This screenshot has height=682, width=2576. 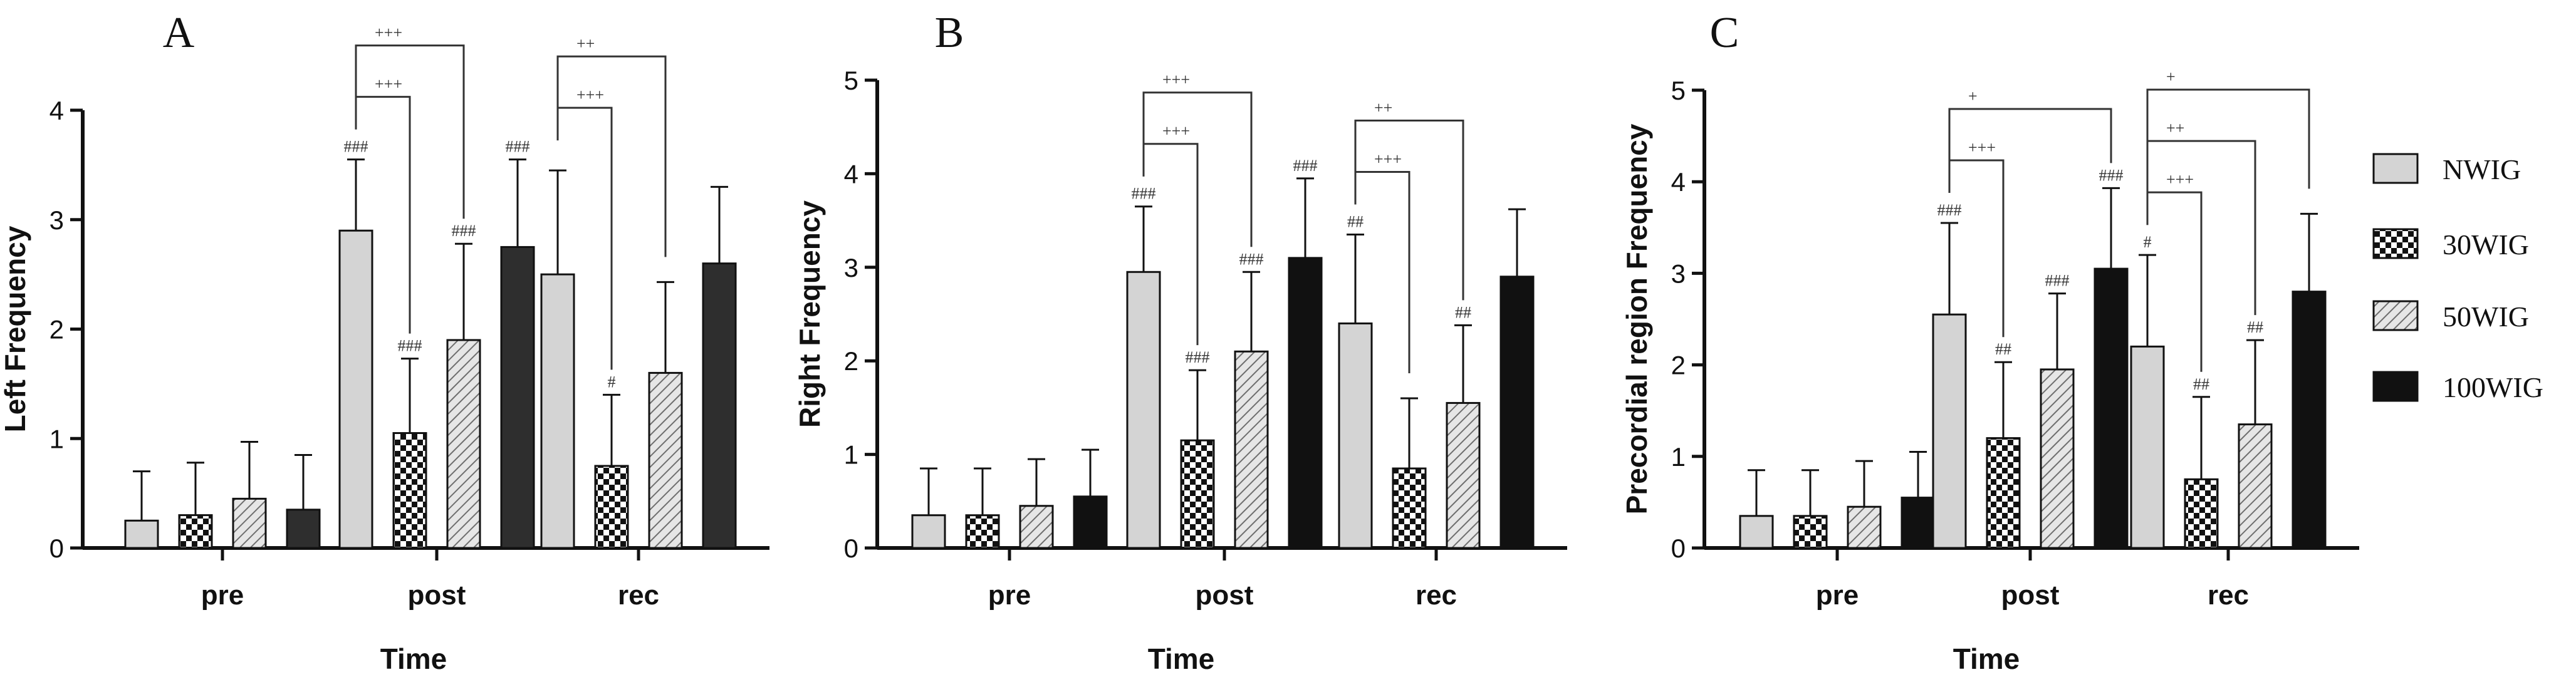 What do you see at coordinates (1636, 318) in the screenshot?
I see `y-axis-label: Precordial region Frequency` at bounding box center [1636, 318].